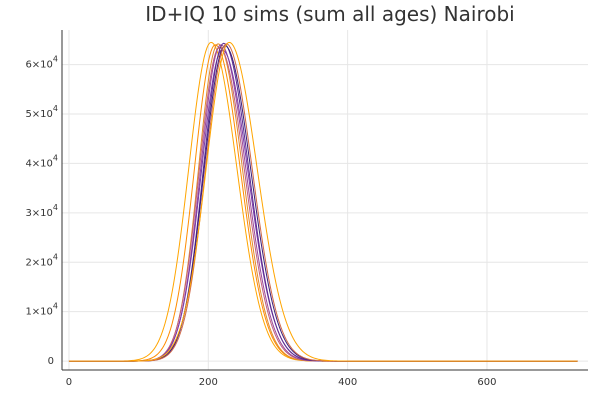  Describe the element at coordinates (347, 382) in the screenshot. I see `x-tick-label: 400` at that location.